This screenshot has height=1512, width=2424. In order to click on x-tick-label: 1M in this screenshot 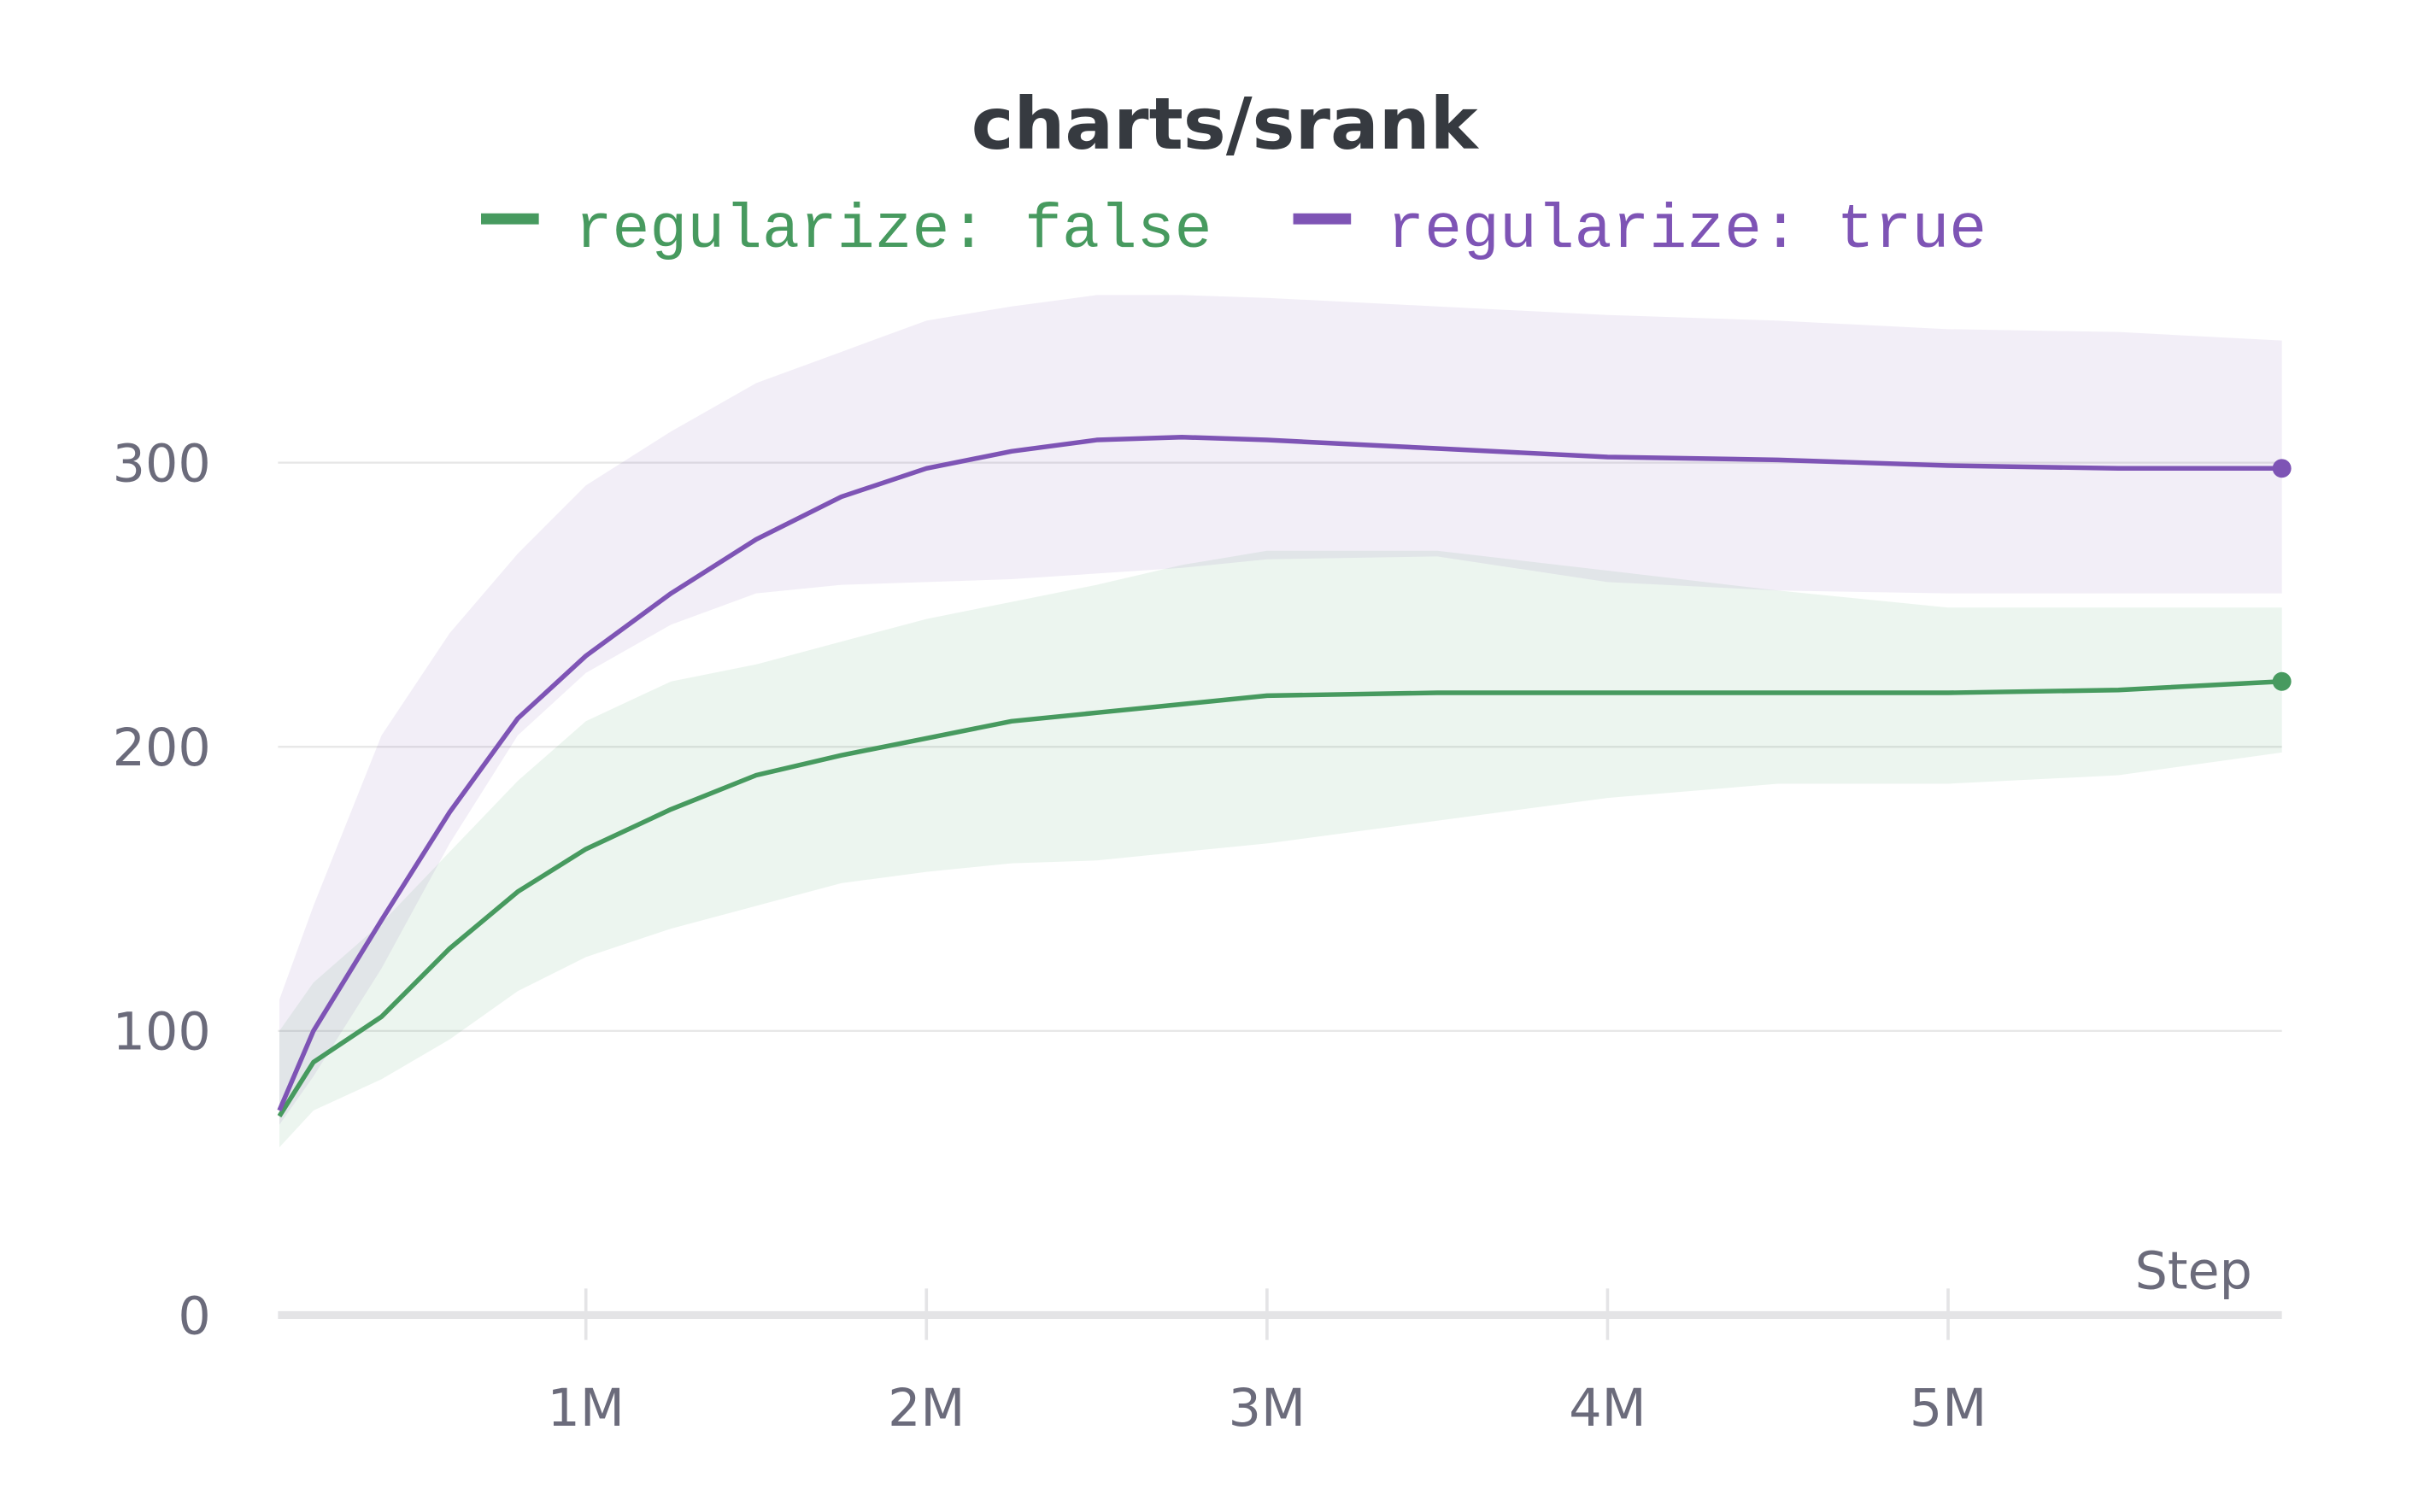, I will do `click(585, 1409)`.